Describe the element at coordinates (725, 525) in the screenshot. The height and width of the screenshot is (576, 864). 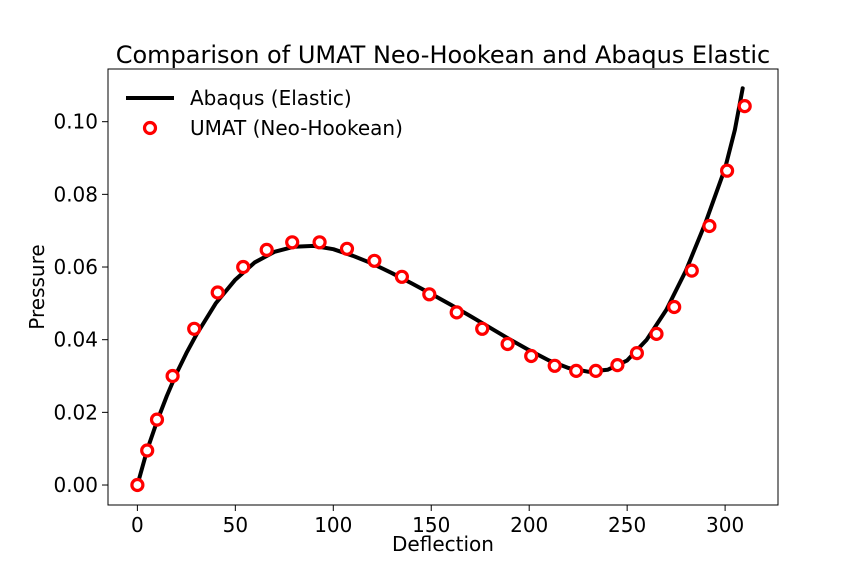
I see `x-tick-label: 300` at that location.